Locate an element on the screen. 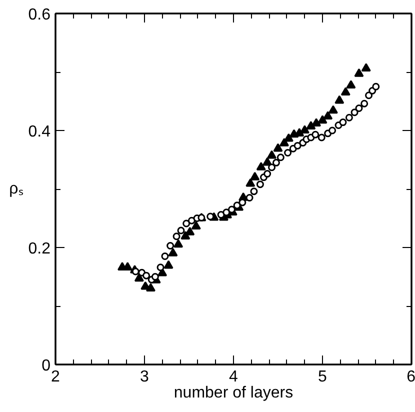 This screenshot has height=412, width=415. x-tick-label: 5 is located at coordinates (323, 377).